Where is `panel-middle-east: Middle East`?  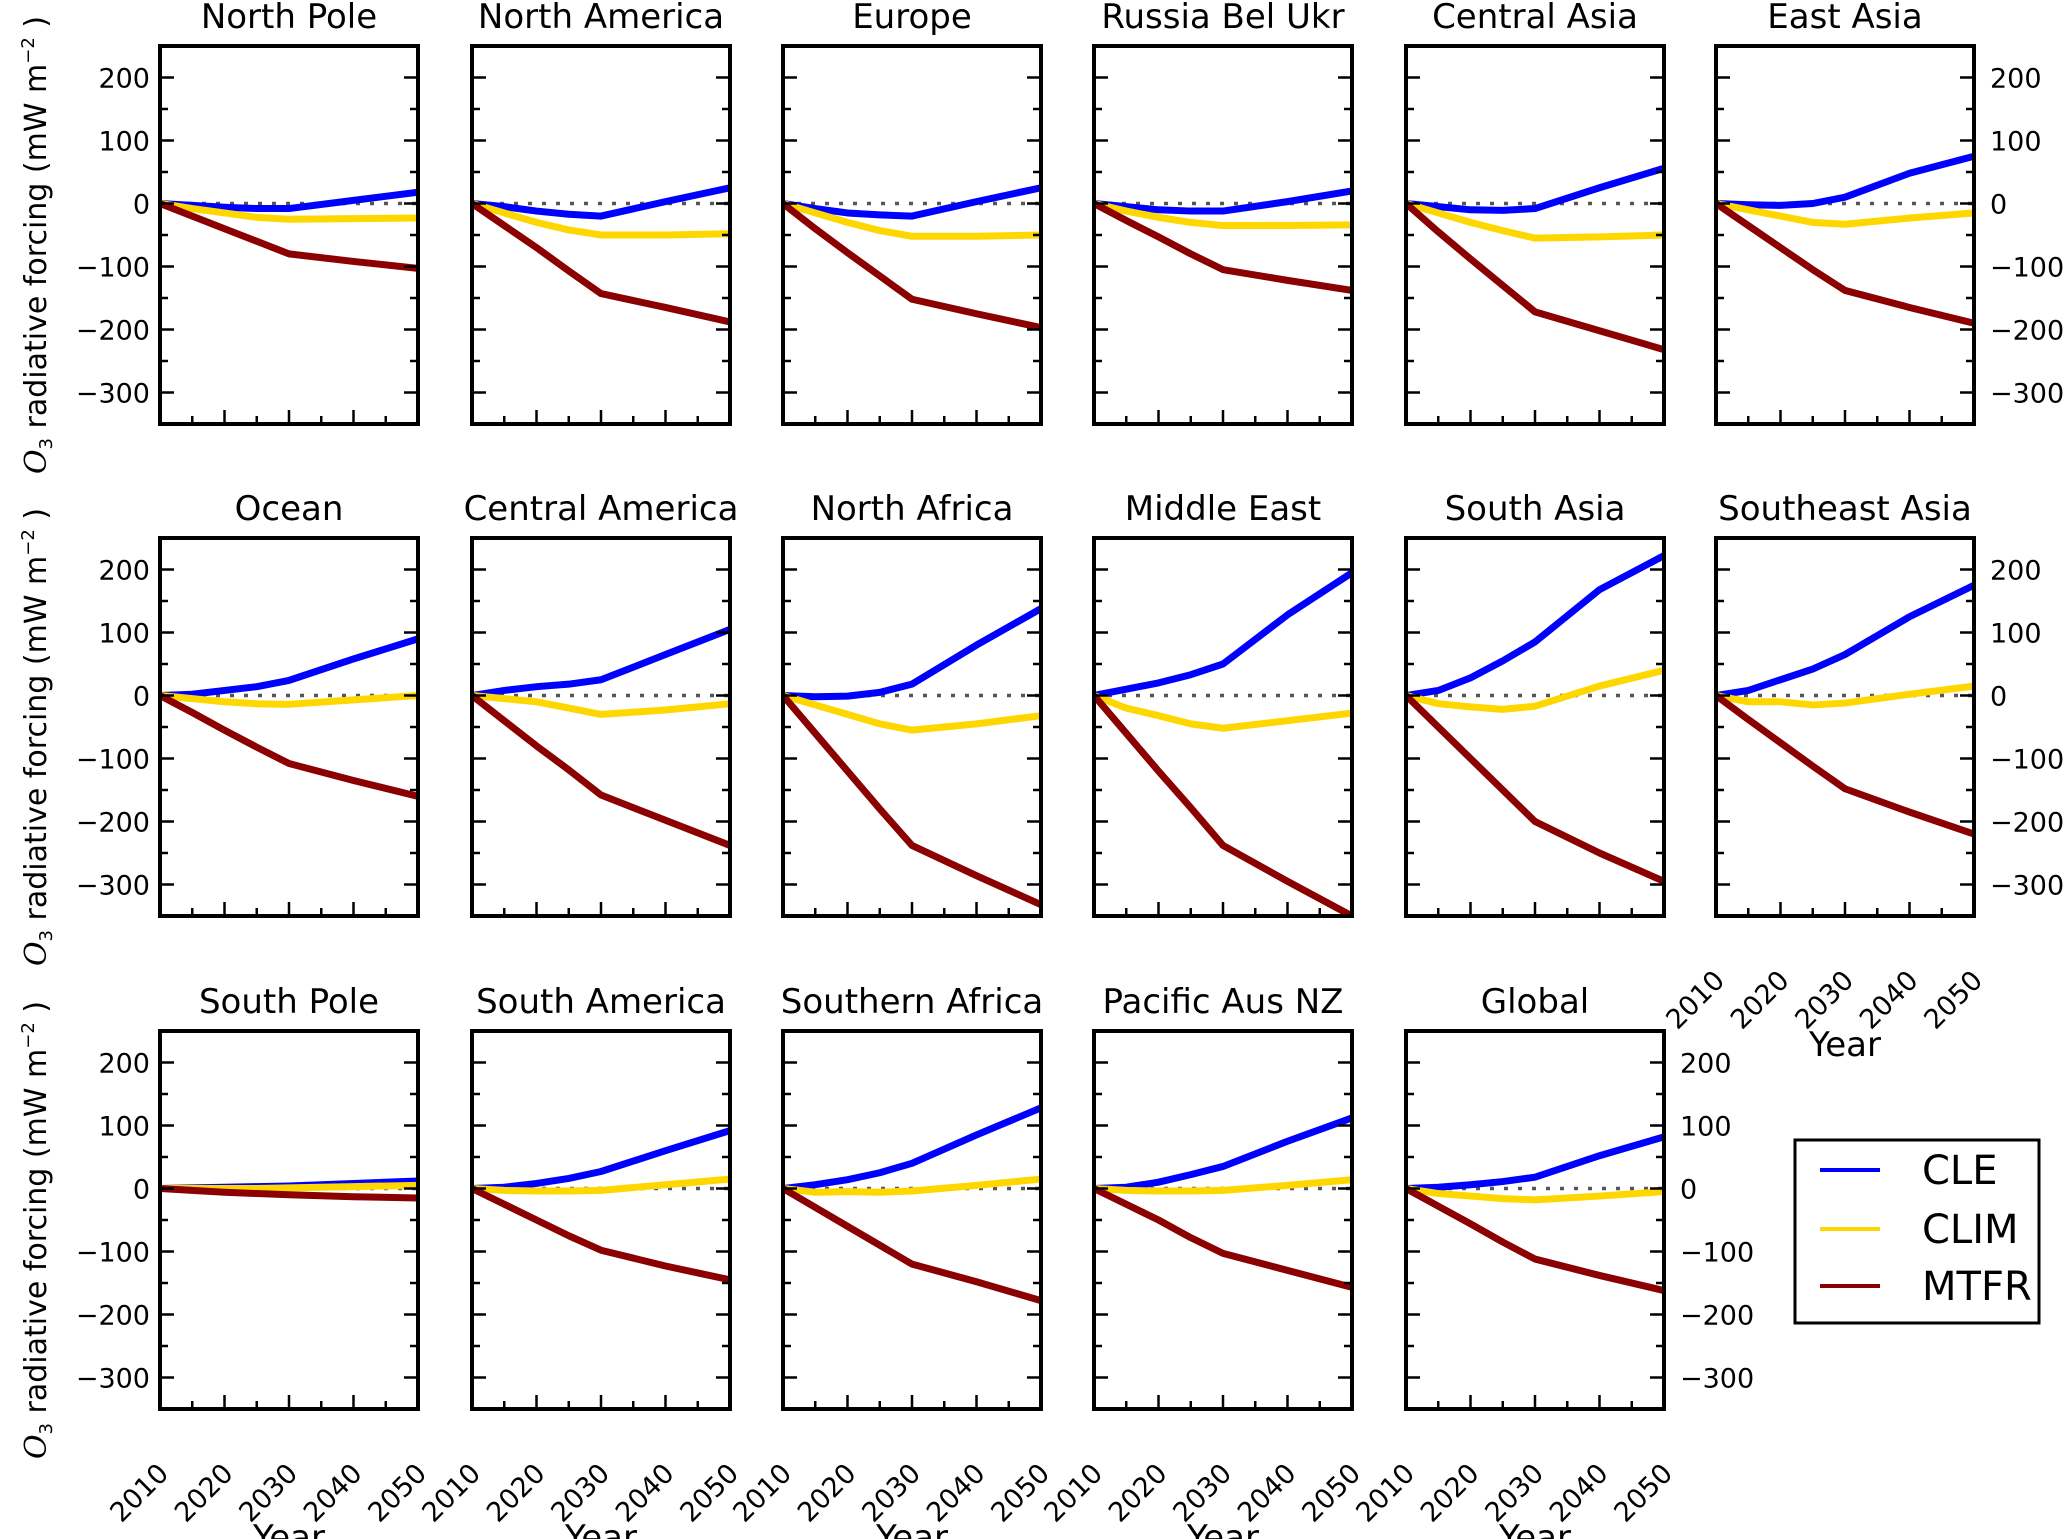
panel-middle-east: Middle East is located at coordinates (1223, 703).